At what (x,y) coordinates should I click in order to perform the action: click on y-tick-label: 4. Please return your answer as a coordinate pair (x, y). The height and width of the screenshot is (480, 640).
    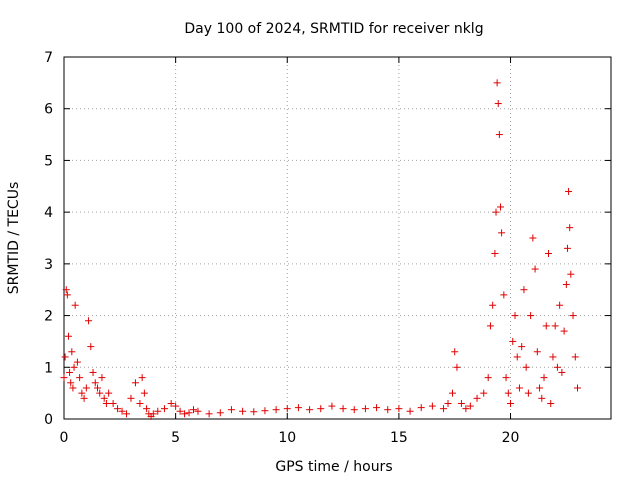
    Looking at the image, I should click on (48, 213).